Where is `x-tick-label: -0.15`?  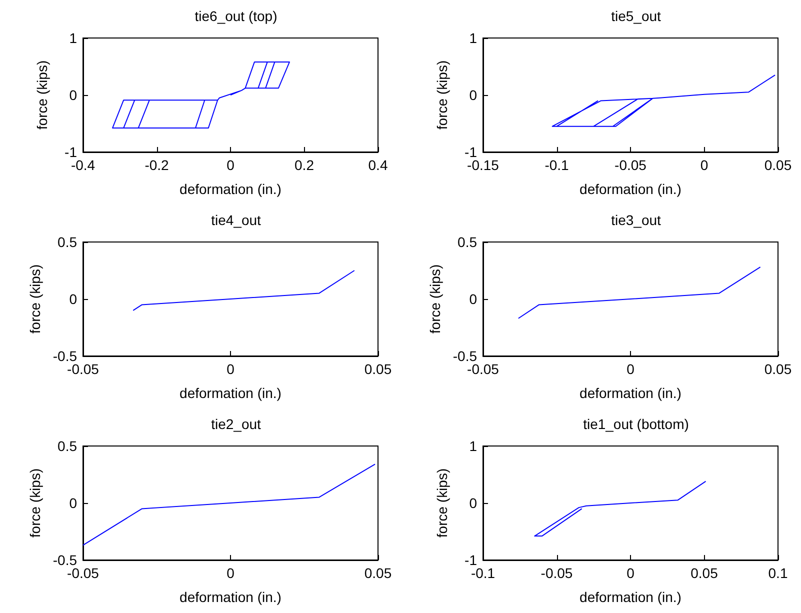
x-tick-label: -0.15 is located at coordinates (483, 165).